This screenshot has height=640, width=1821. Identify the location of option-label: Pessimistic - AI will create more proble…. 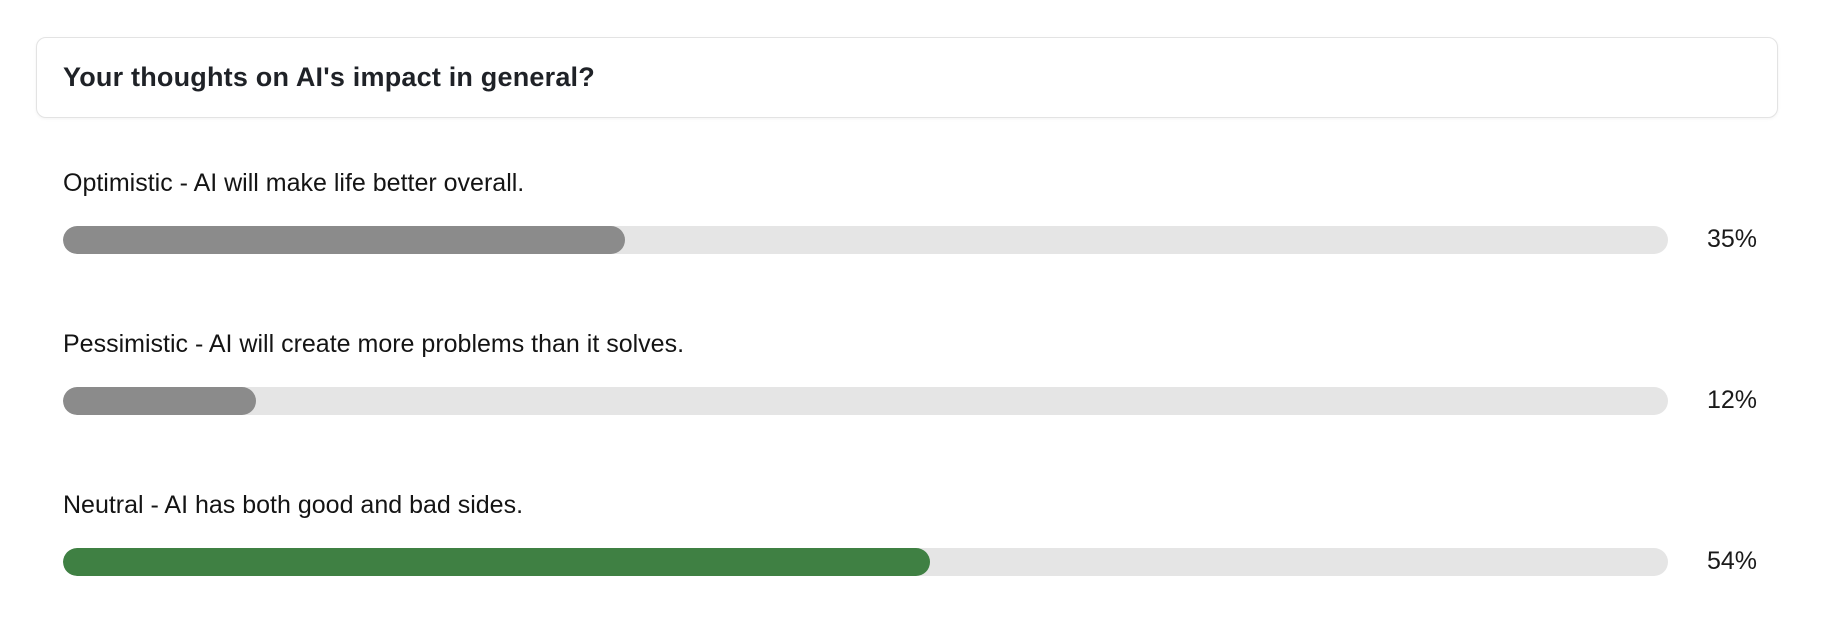
(374, 344).